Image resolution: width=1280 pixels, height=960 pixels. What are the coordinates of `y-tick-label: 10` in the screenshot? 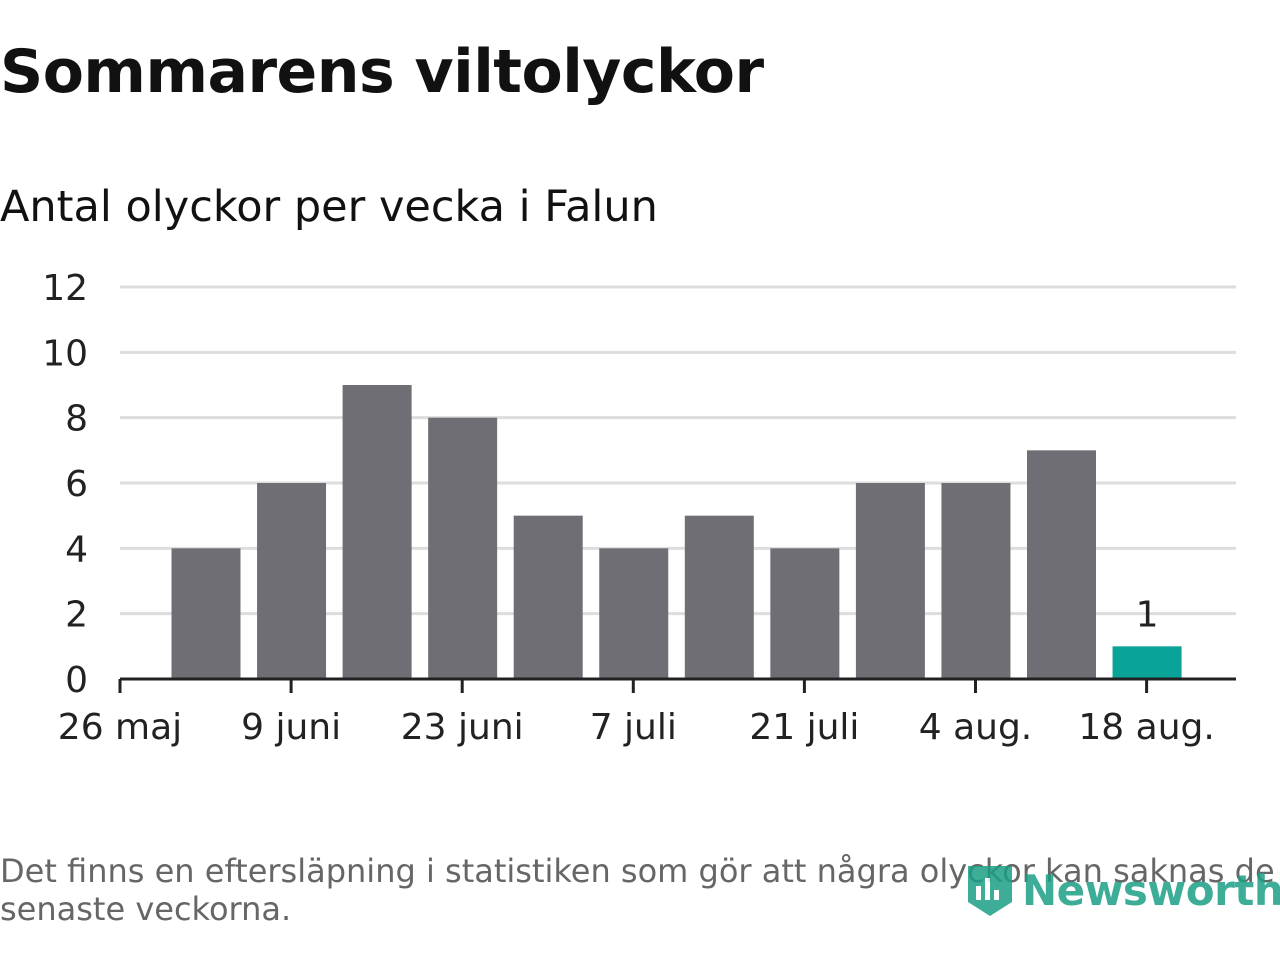 It's located at (65, 353).